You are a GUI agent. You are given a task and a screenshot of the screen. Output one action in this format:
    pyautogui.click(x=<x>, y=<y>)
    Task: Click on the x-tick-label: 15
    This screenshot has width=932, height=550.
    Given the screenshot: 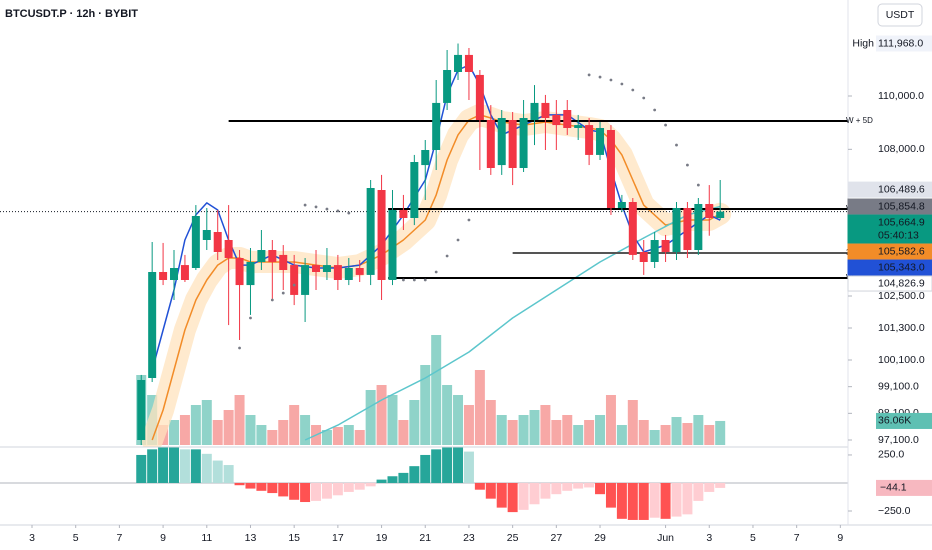 What is the action you would take?
    pyautogui.click(x=294, y=538)
    